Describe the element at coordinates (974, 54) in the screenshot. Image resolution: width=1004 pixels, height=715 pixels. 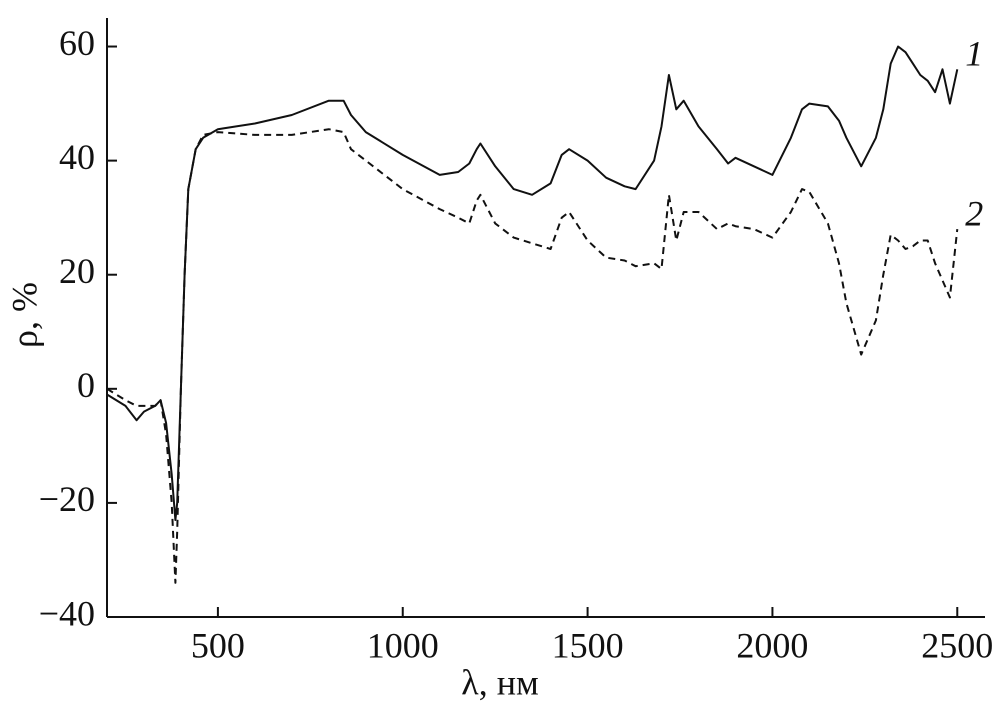
I see `series-label: 1` at that location.